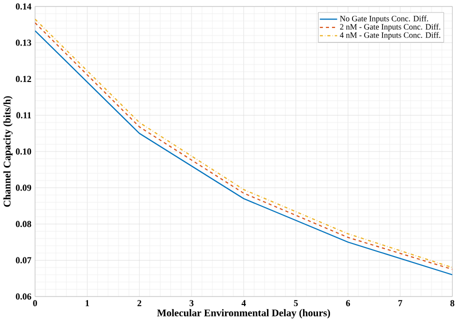 The height and width of the screenshot is (322, 458). Describe the element at coordinates (243, 314) in the screenshot. I see `x-axis-title: Molecular Environmental Delay (hours)` at that location.